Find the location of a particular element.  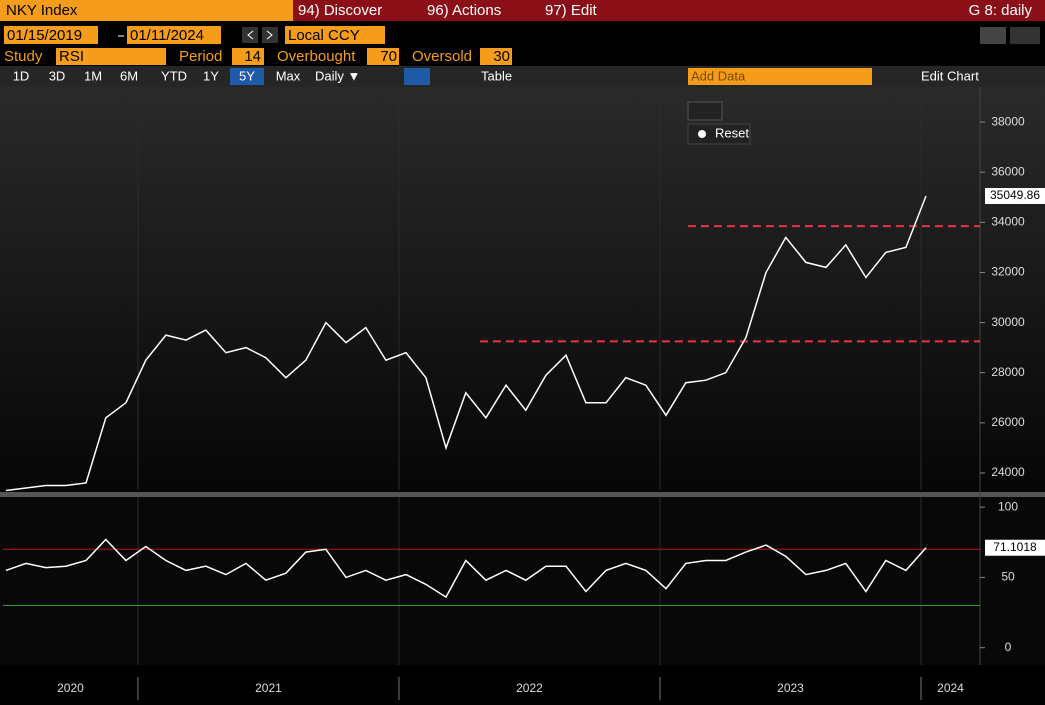

reset-icon is located at coordinates (702, 134).